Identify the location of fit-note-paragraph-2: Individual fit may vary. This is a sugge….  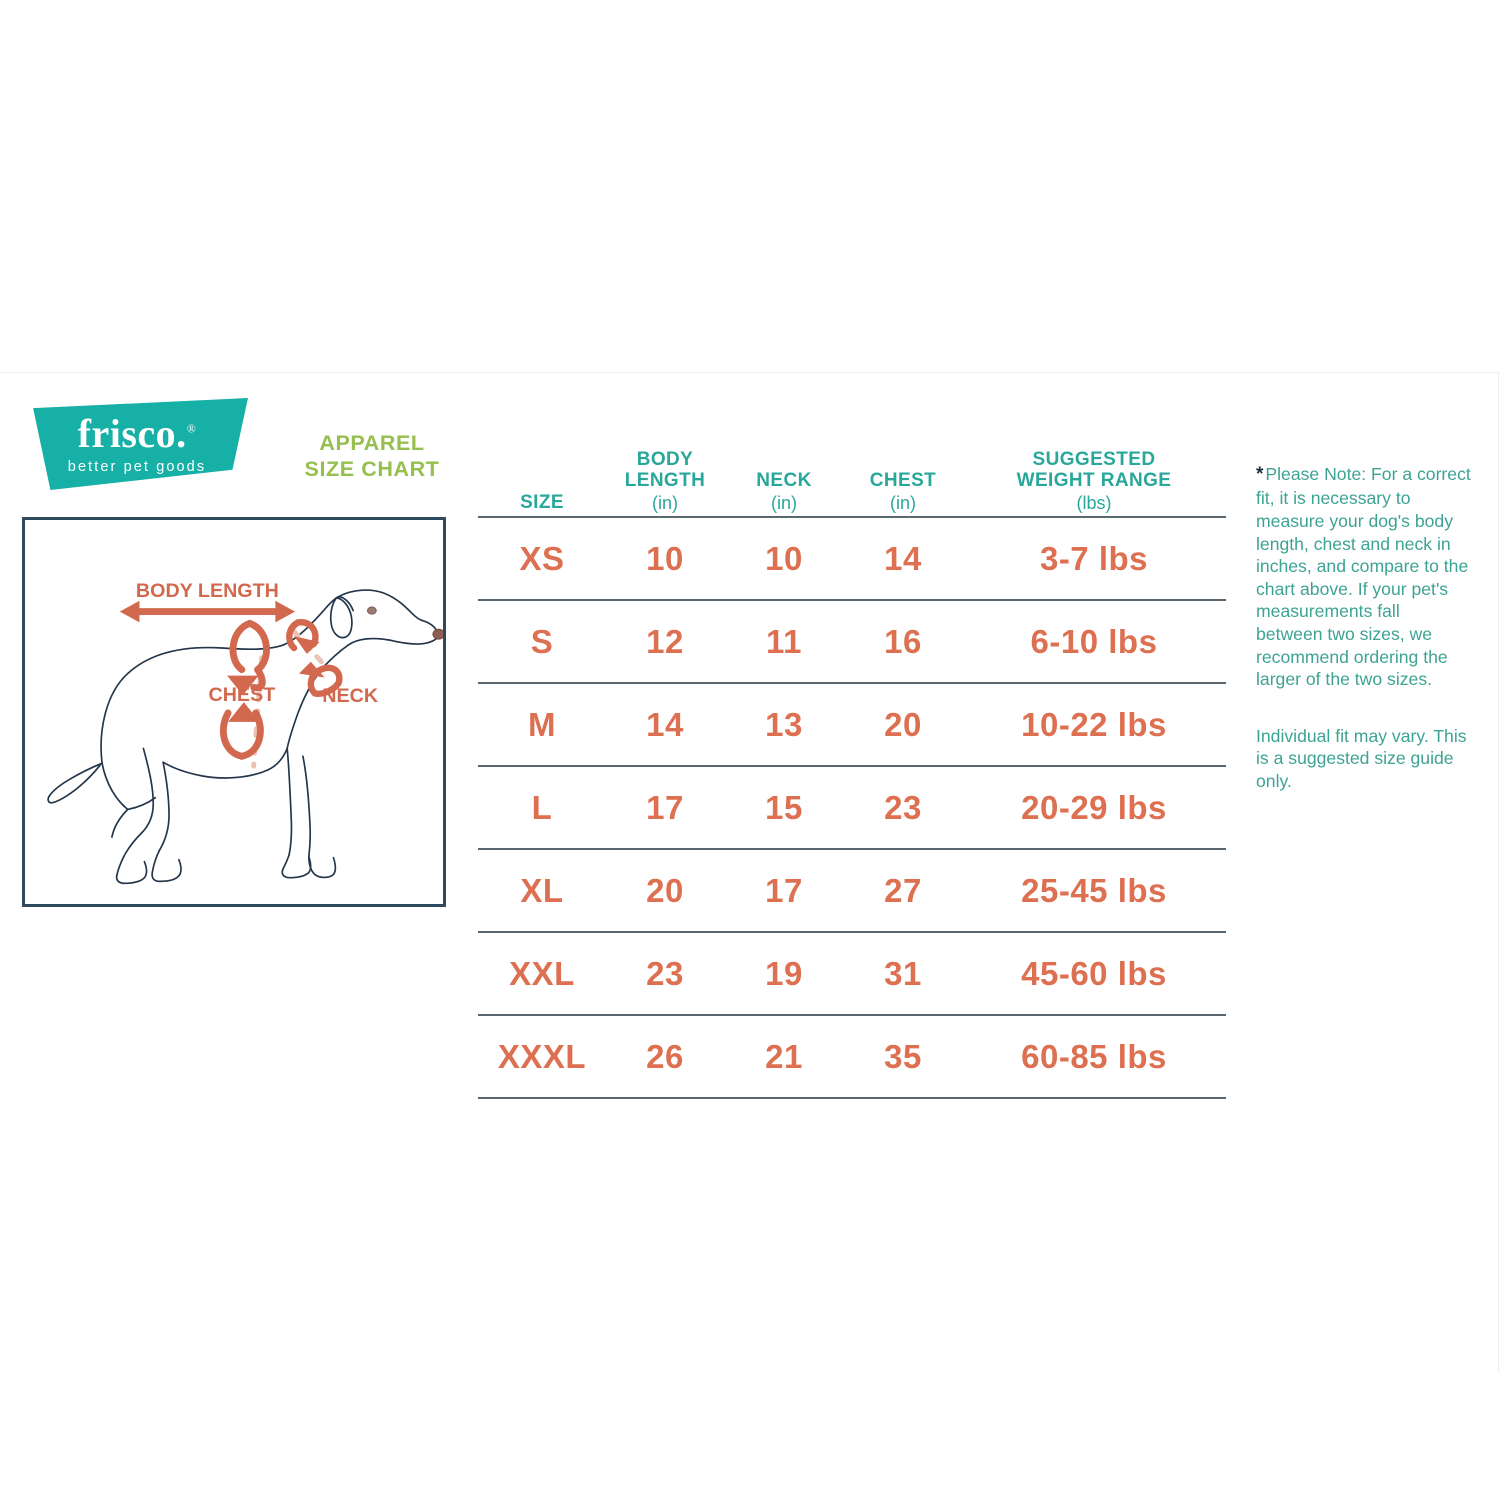
(1361, 758).